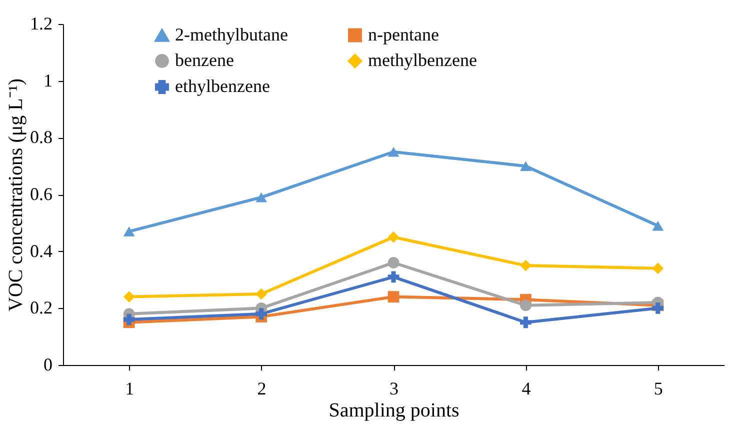  What do you see at coordinates (394, 388) in the screenshot?
I see `x-tick-label: 3` at bounding box center [394, 388].